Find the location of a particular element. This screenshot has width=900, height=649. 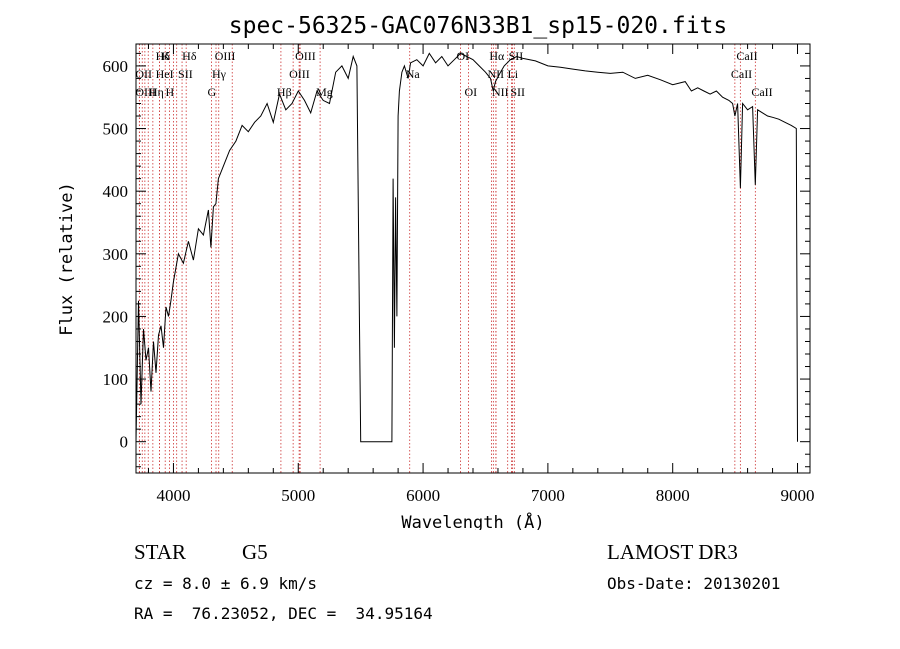

y-tick-label: 200 is located at coordinates (116, 316).